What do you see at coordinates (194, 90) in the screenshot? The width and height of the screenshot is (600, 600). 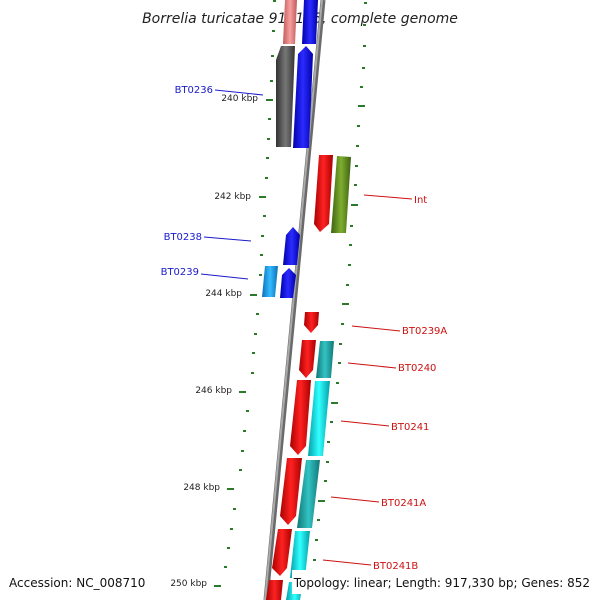 I see `label-bt0236: BT0236` at bounding box center [194, 90].